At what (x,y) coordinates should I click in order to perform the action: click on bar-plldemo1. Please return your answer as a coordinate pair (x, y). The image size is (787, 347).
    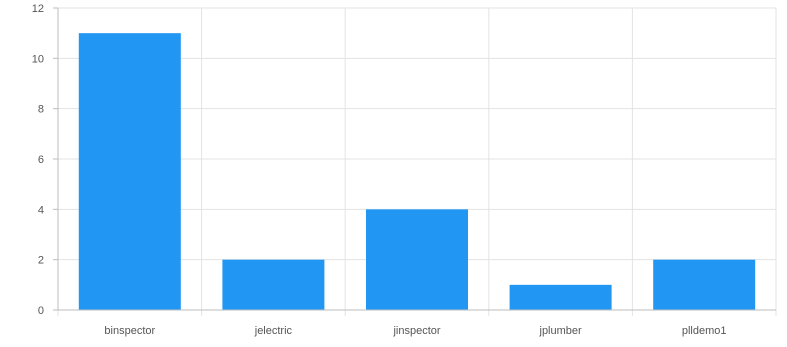
    Looking at the image, I should click on (704, 284).